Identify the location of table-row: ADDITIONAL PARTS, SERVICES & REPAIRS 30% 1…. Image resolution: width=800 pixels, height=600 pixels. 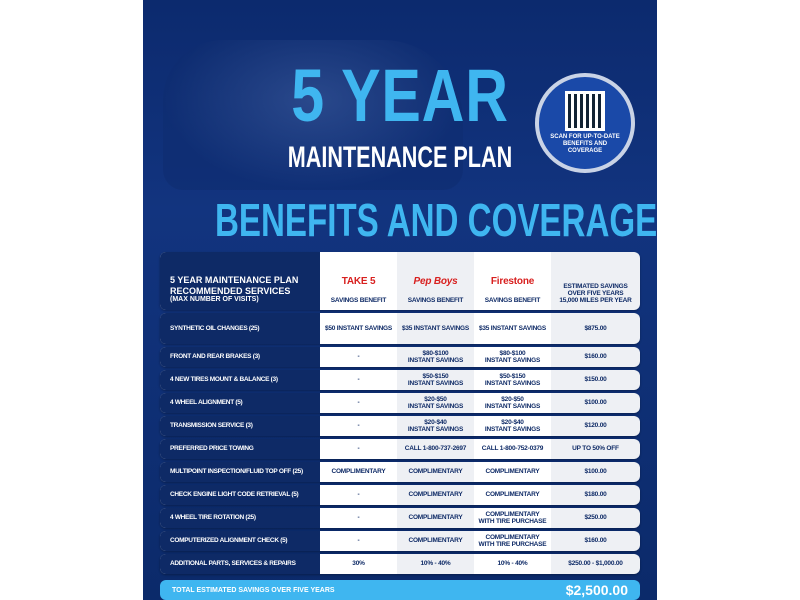
(400, 564).